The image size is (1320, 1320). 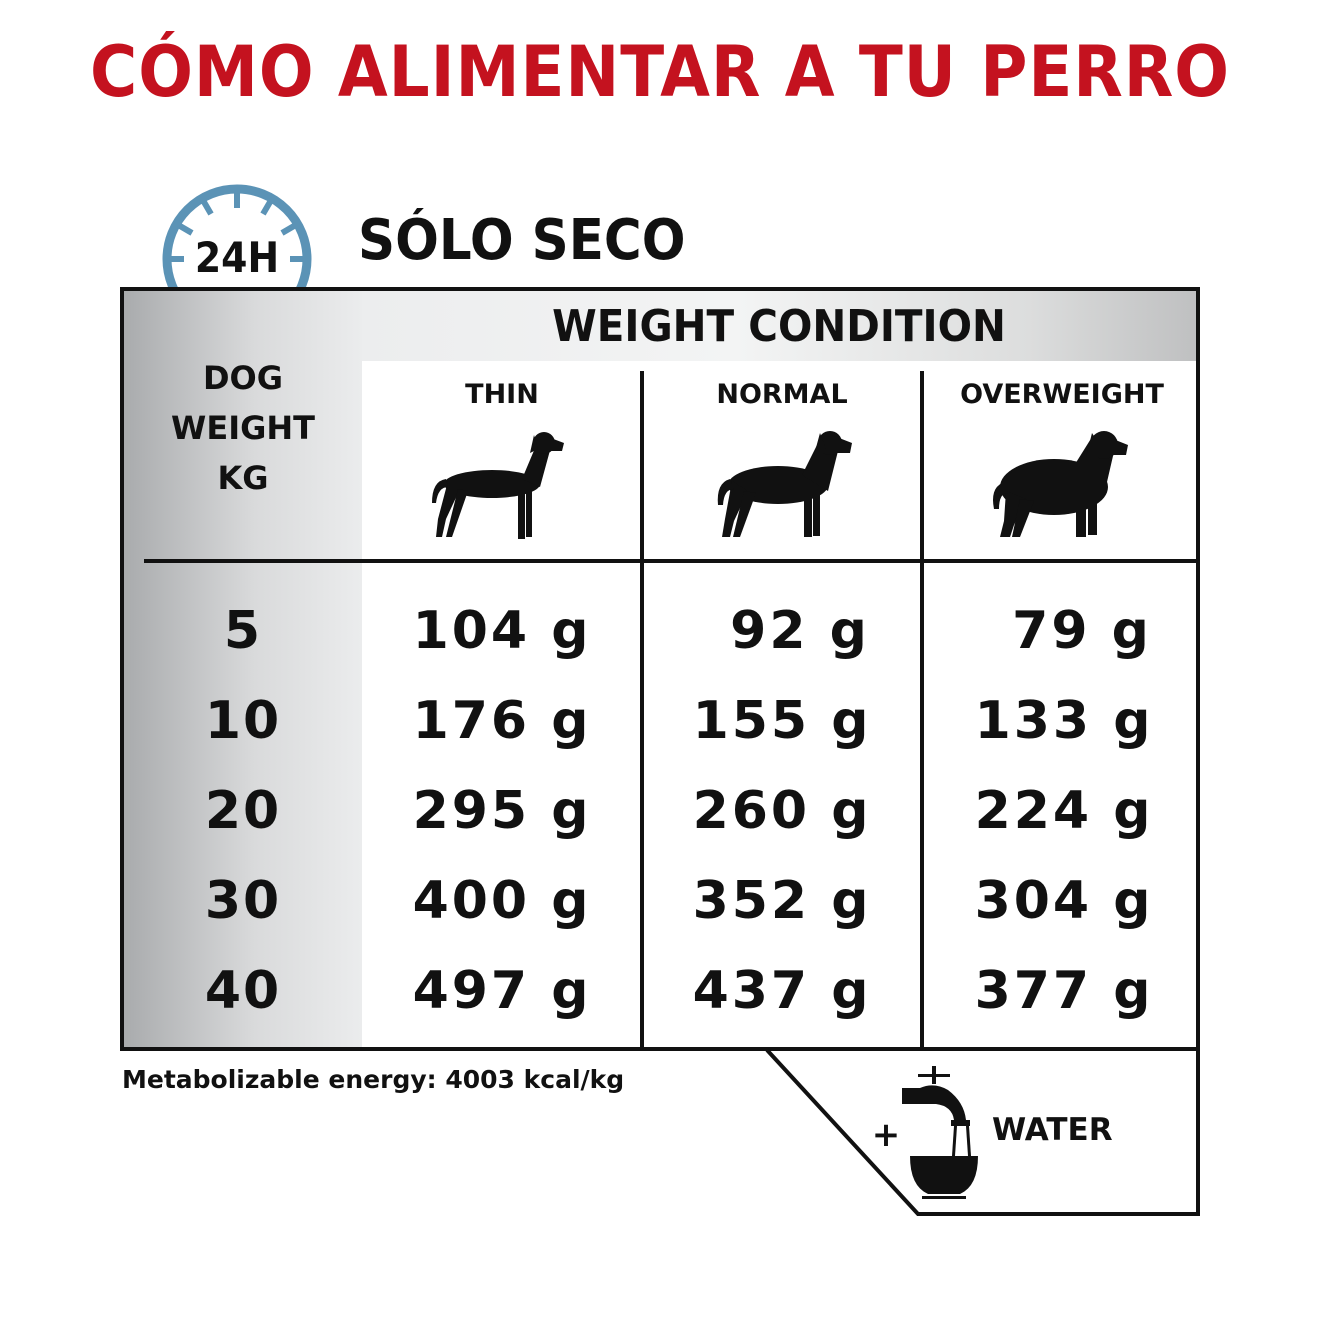 What do you see at coordinates (243, 901) in the screenshot?
I see `dog-weight-value: 30` at bounding box center [243, 901].